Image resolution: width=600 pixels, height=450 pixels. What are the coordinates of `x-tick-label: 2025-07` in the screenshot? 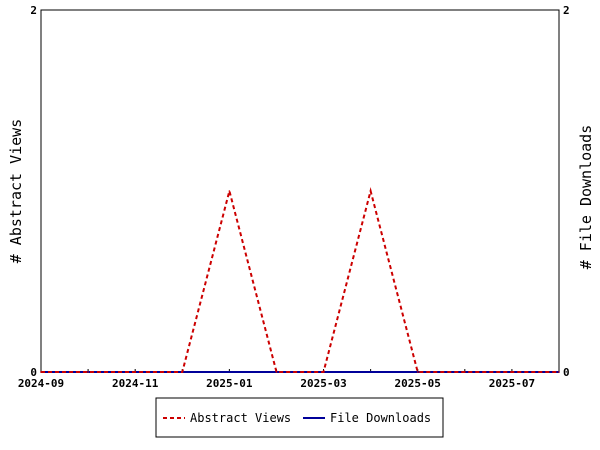 It's located at (512, 383).